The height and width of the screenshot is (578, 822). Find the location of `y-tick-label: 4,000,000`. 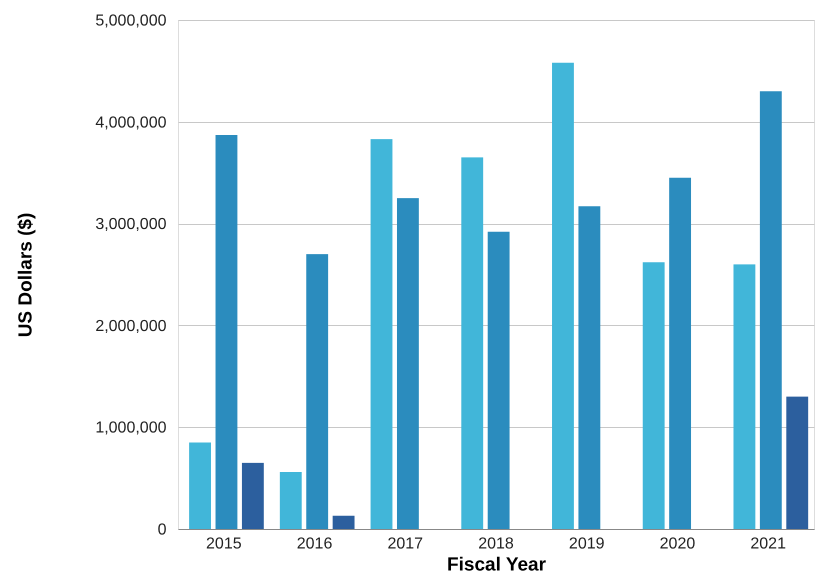

y-tick-label: 4,000,000 is located at coordinates (131, 123).